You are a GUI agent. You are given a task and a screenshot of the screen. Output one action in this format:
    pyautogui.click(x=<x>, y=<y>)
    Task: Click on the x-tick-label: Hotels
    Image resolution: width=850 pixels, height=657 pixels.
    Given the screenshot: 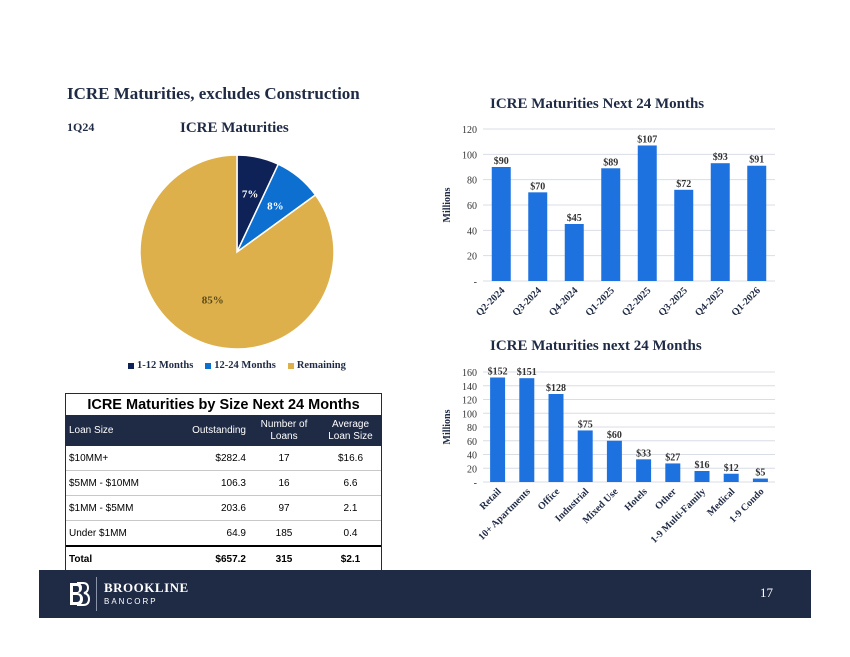 What is the action you would take?
    pyautogui.click(x=636, y=499)
    